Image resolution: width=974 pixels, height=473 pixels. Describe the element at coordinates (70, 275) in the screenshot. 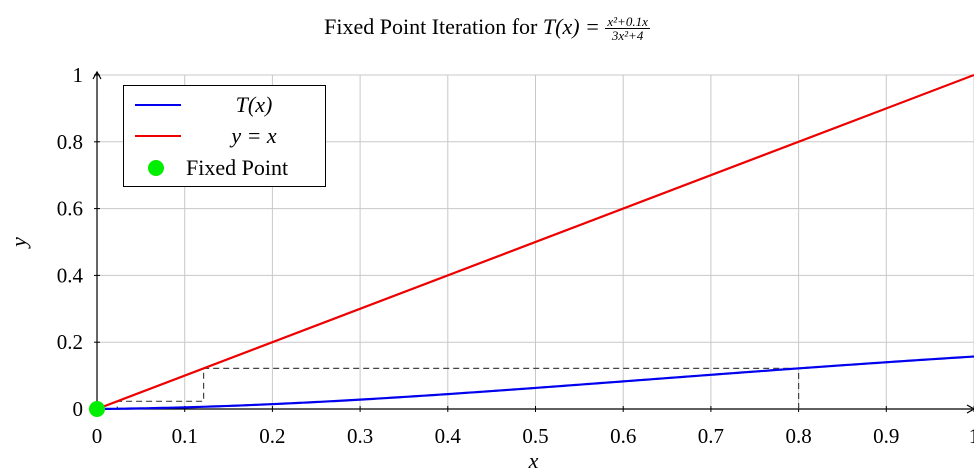

I see `y-tick-label: 0.4` at that location.